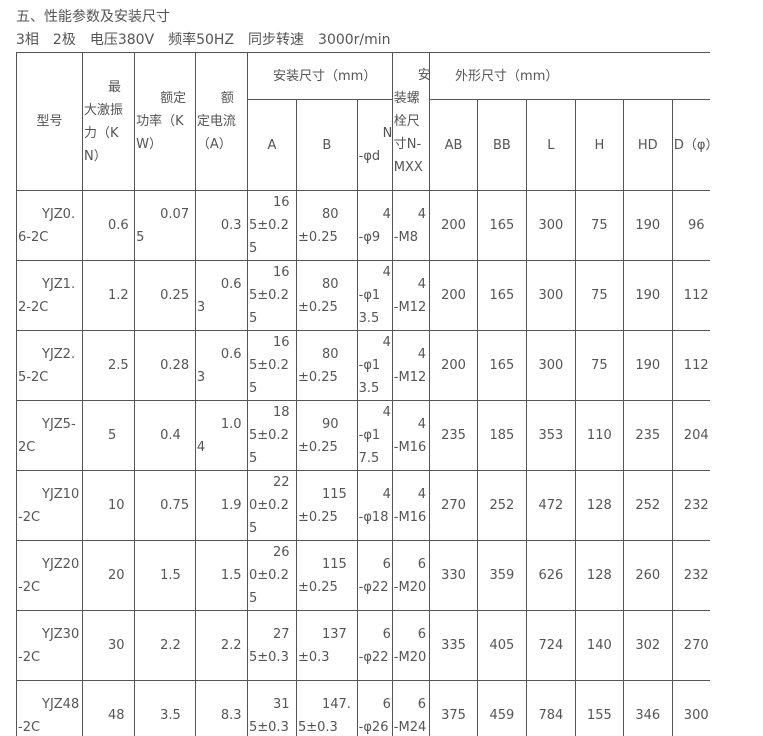 This screenshot has width=763, height=736. Describe the element at coordinates (221, 708) in the screenshot. I see `table-cell: 8.3` at that location.